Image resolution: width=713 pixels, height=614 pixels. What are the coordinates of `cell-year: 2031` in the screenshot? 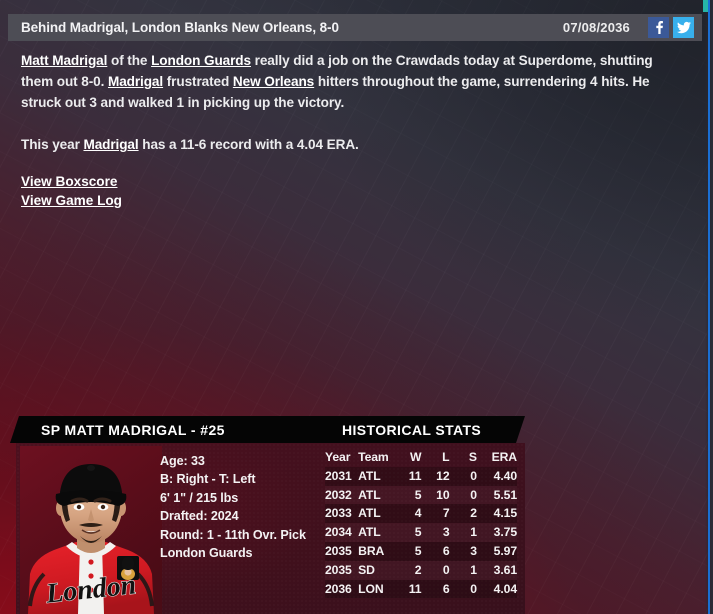 It's located at (338, 475).